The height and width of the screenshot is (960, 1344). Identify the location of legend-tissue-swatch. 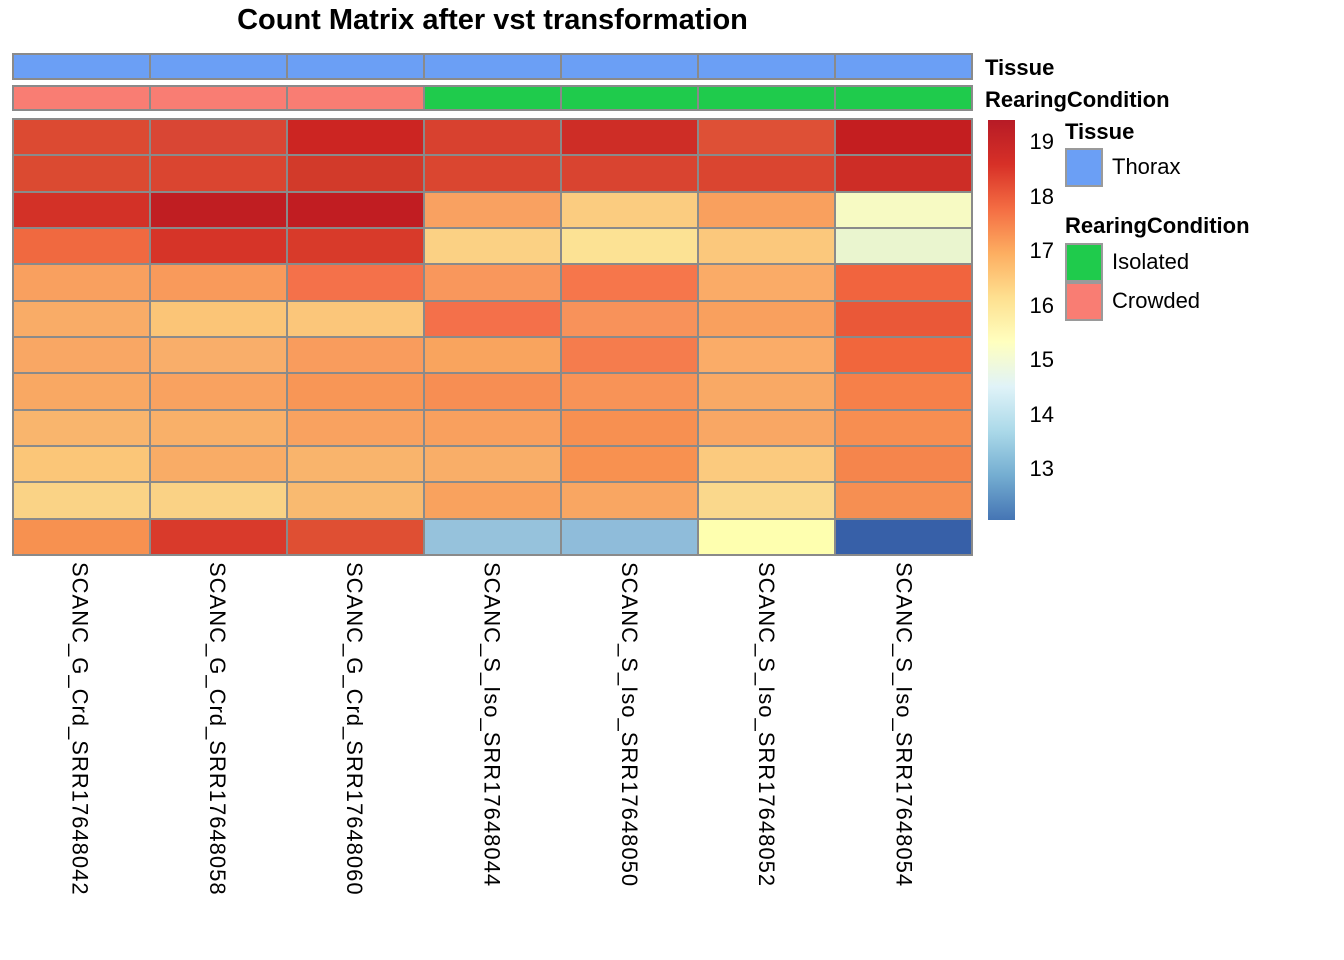
(1084, 167).